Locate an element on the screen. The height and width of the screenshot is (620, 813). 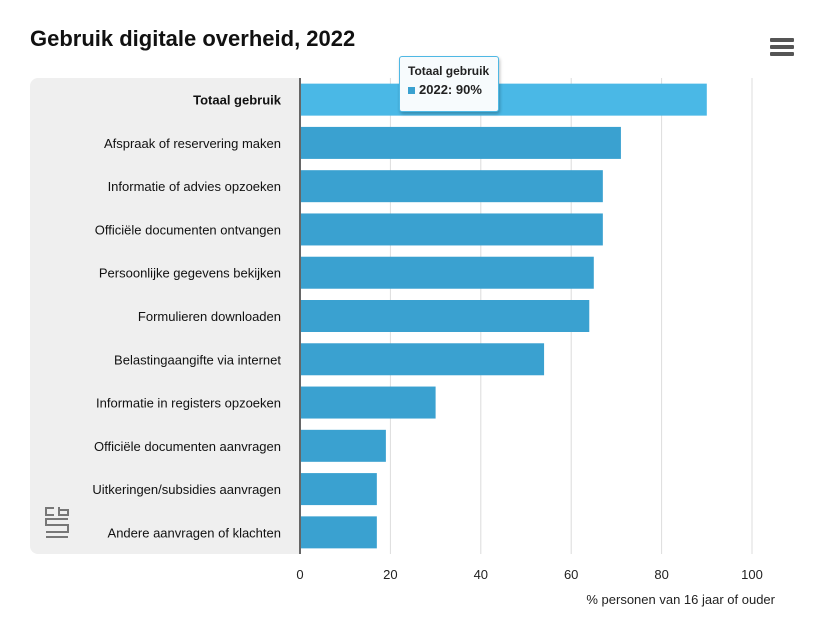
tooltip-value: 2022: 90% is located at coordinates (450, 89).